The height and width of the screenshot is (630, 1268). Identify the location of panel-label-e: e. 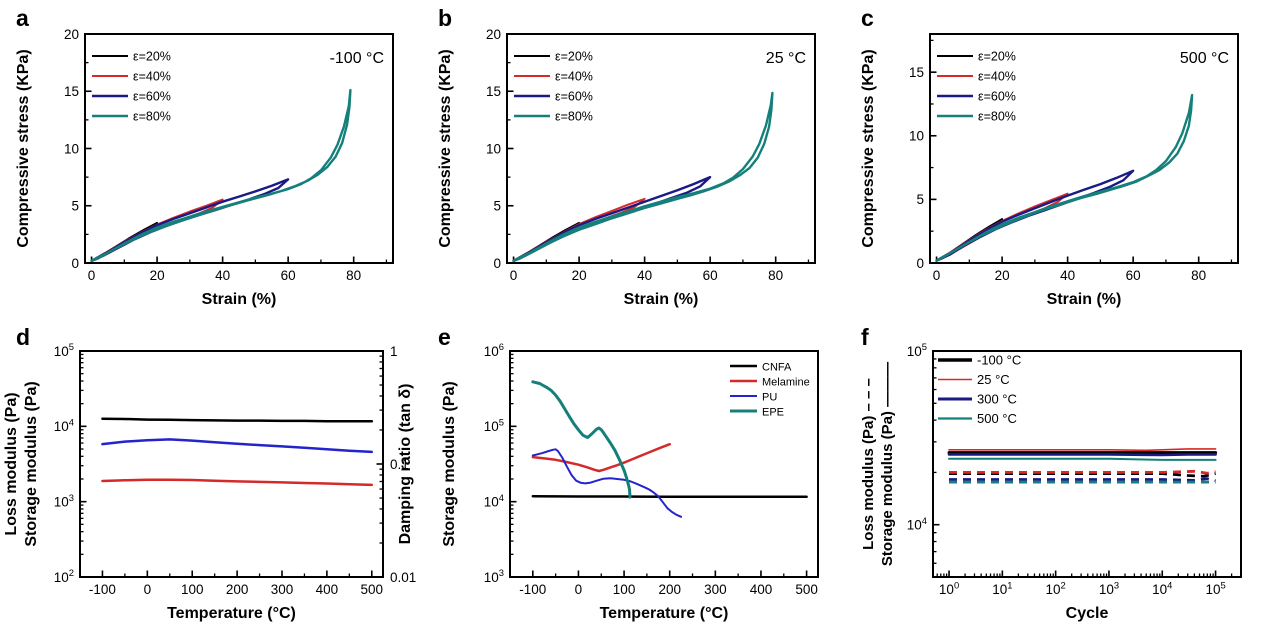
(444, 337).